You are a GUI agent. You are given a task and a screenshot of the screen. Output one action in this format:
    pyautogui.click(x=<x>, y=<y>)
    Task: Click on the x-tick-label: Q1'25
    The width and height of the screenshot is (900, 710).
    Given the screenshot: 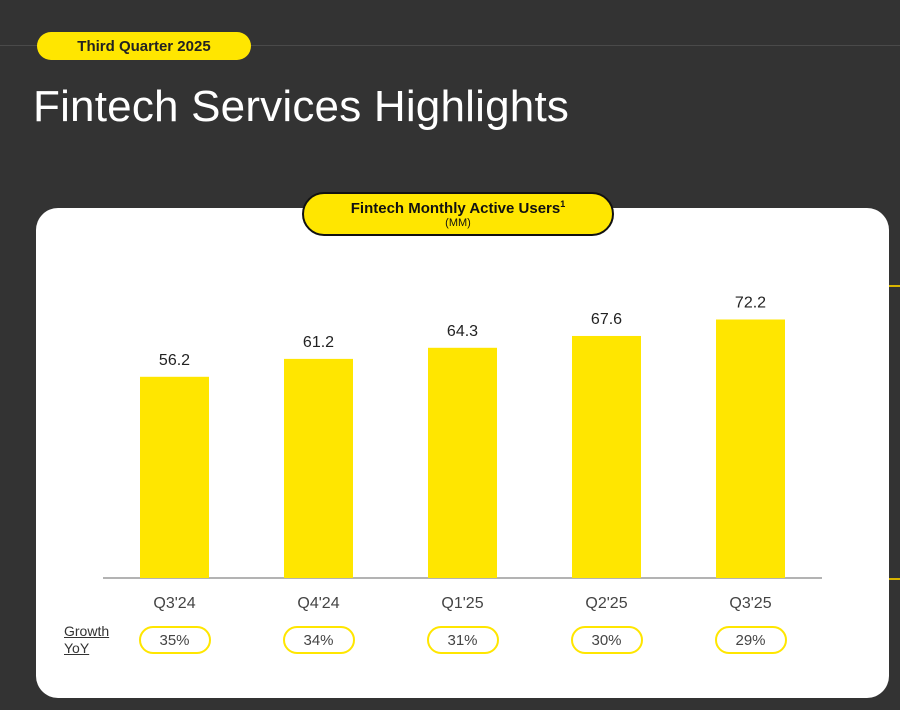 What is the action you would take?
    pyautogui.click(x=462, y=603)
    